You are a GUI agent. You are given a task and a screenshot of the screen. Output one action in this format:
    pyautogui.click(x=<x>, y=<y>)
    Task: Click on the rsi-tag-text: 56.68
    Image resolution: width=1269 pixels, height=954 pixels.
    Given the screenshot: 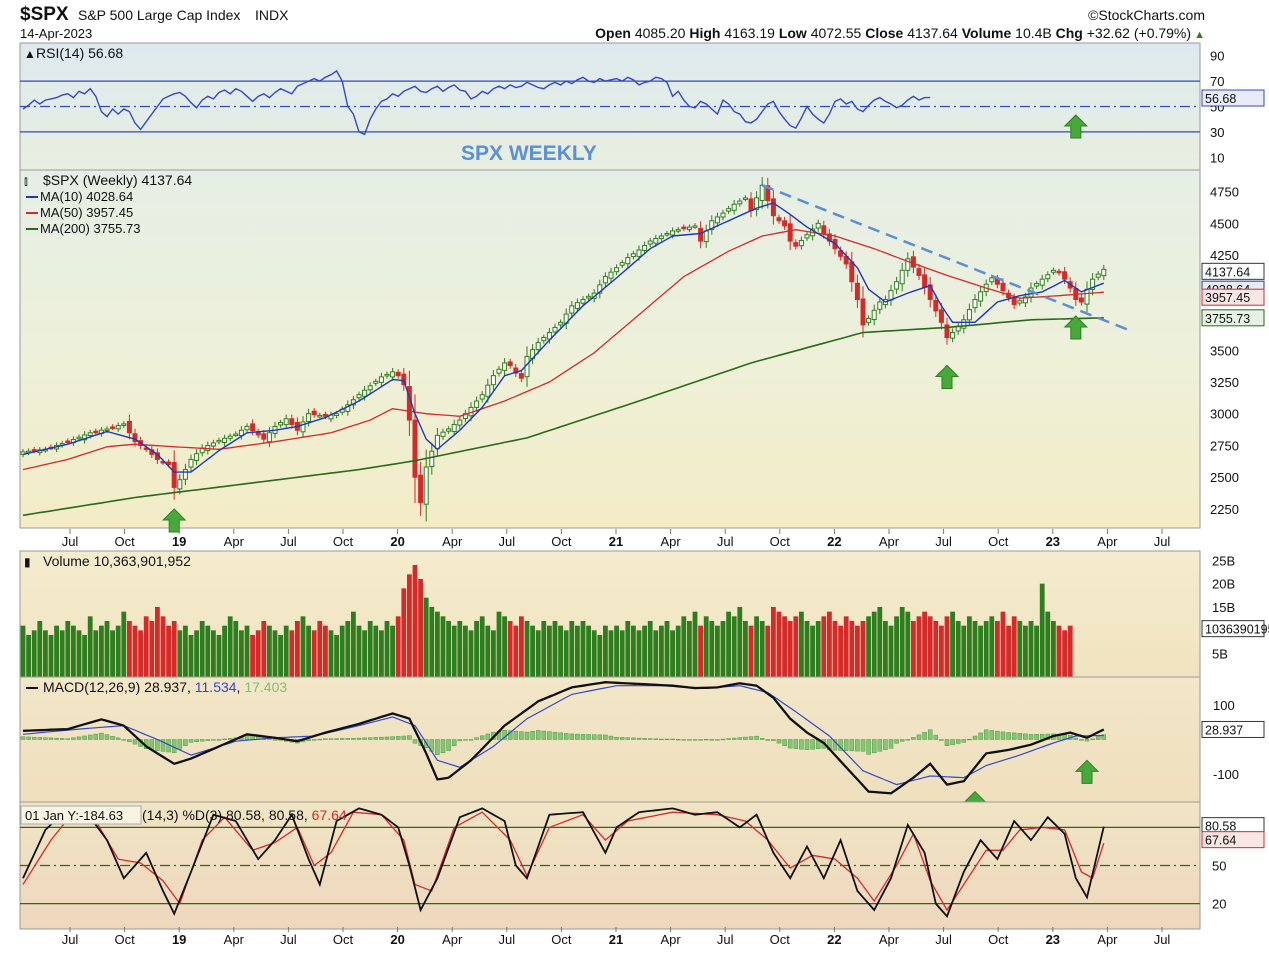 What is the action you would take?
    pyautogui.click(x=1220, y=99)
    